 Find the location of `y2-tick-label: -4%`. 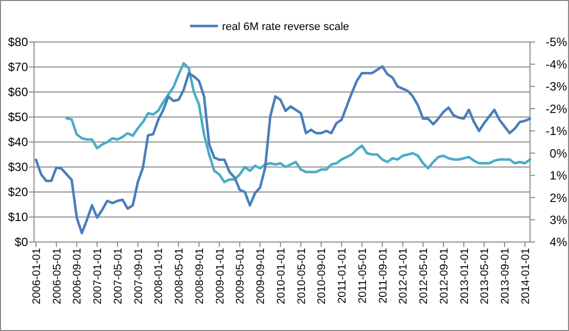

y2-tick-label: -4% is located at coordinates (557, 64).